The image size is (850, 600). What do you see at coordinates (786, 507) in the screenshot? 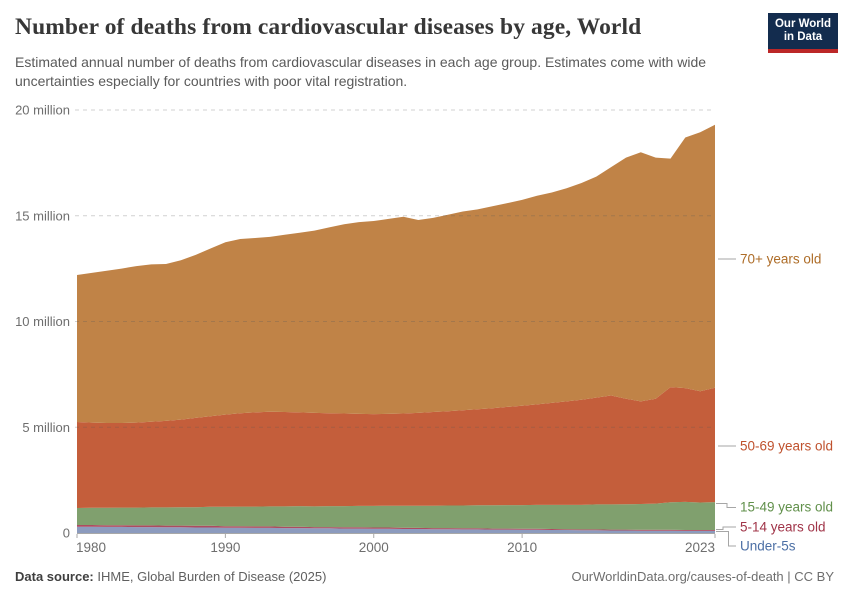
I see `legend-label-15-49-years-old: 15-49 years old` at bounding box center [786, 507].